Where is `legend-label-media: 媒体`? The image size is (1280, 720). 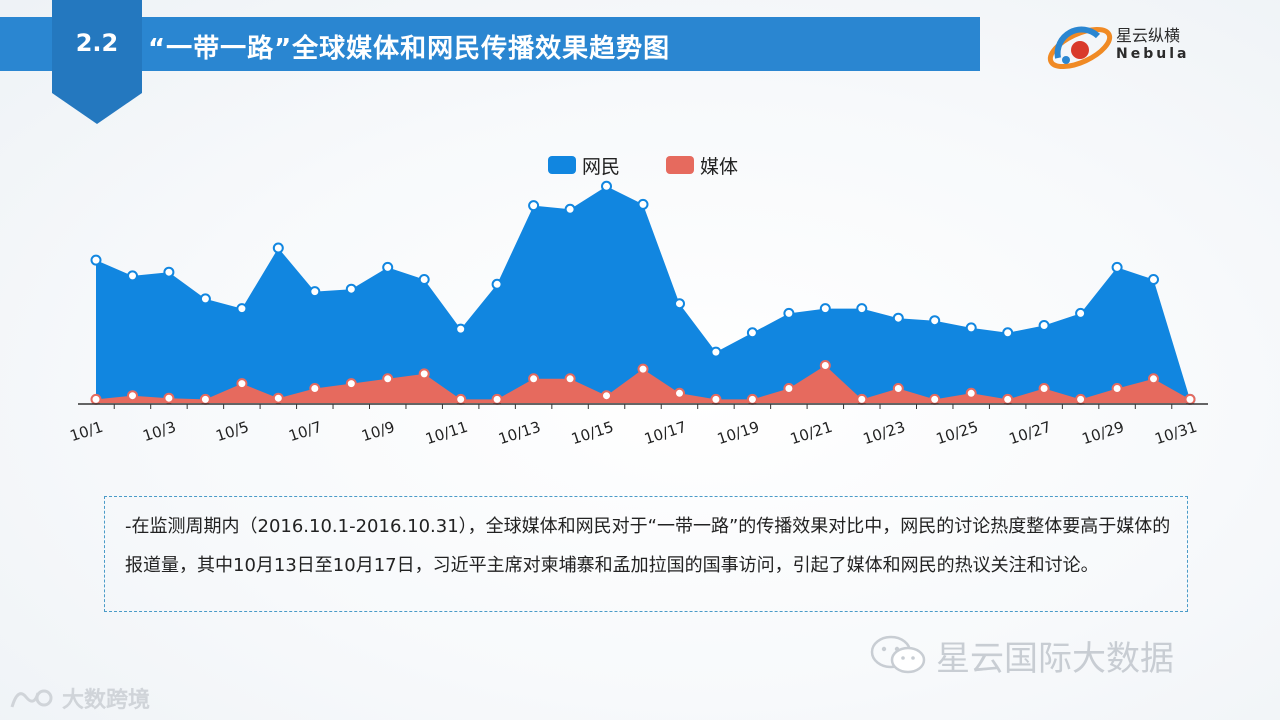 legend-label-media: 媒体 is located at coordinates (719, 167).